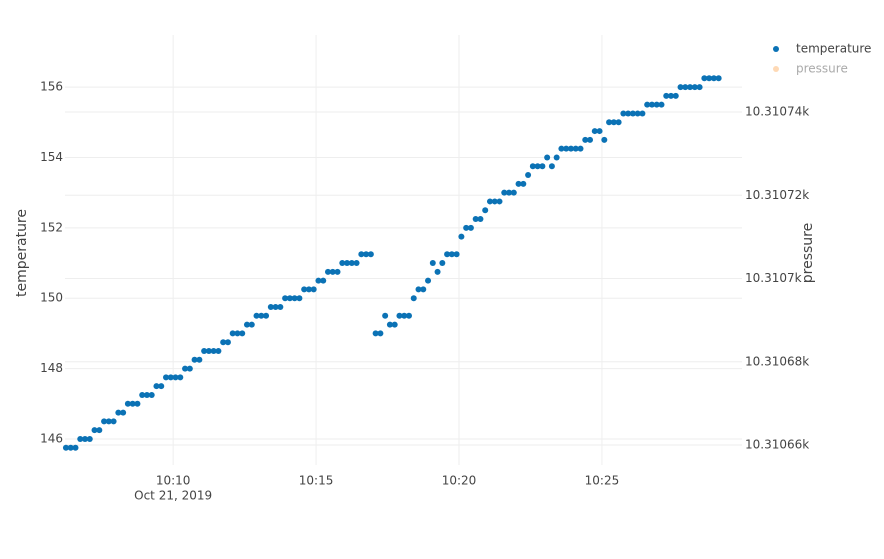 The image size is (884, 559). I want to click on y-tick-label: 154, so click(51, 157).